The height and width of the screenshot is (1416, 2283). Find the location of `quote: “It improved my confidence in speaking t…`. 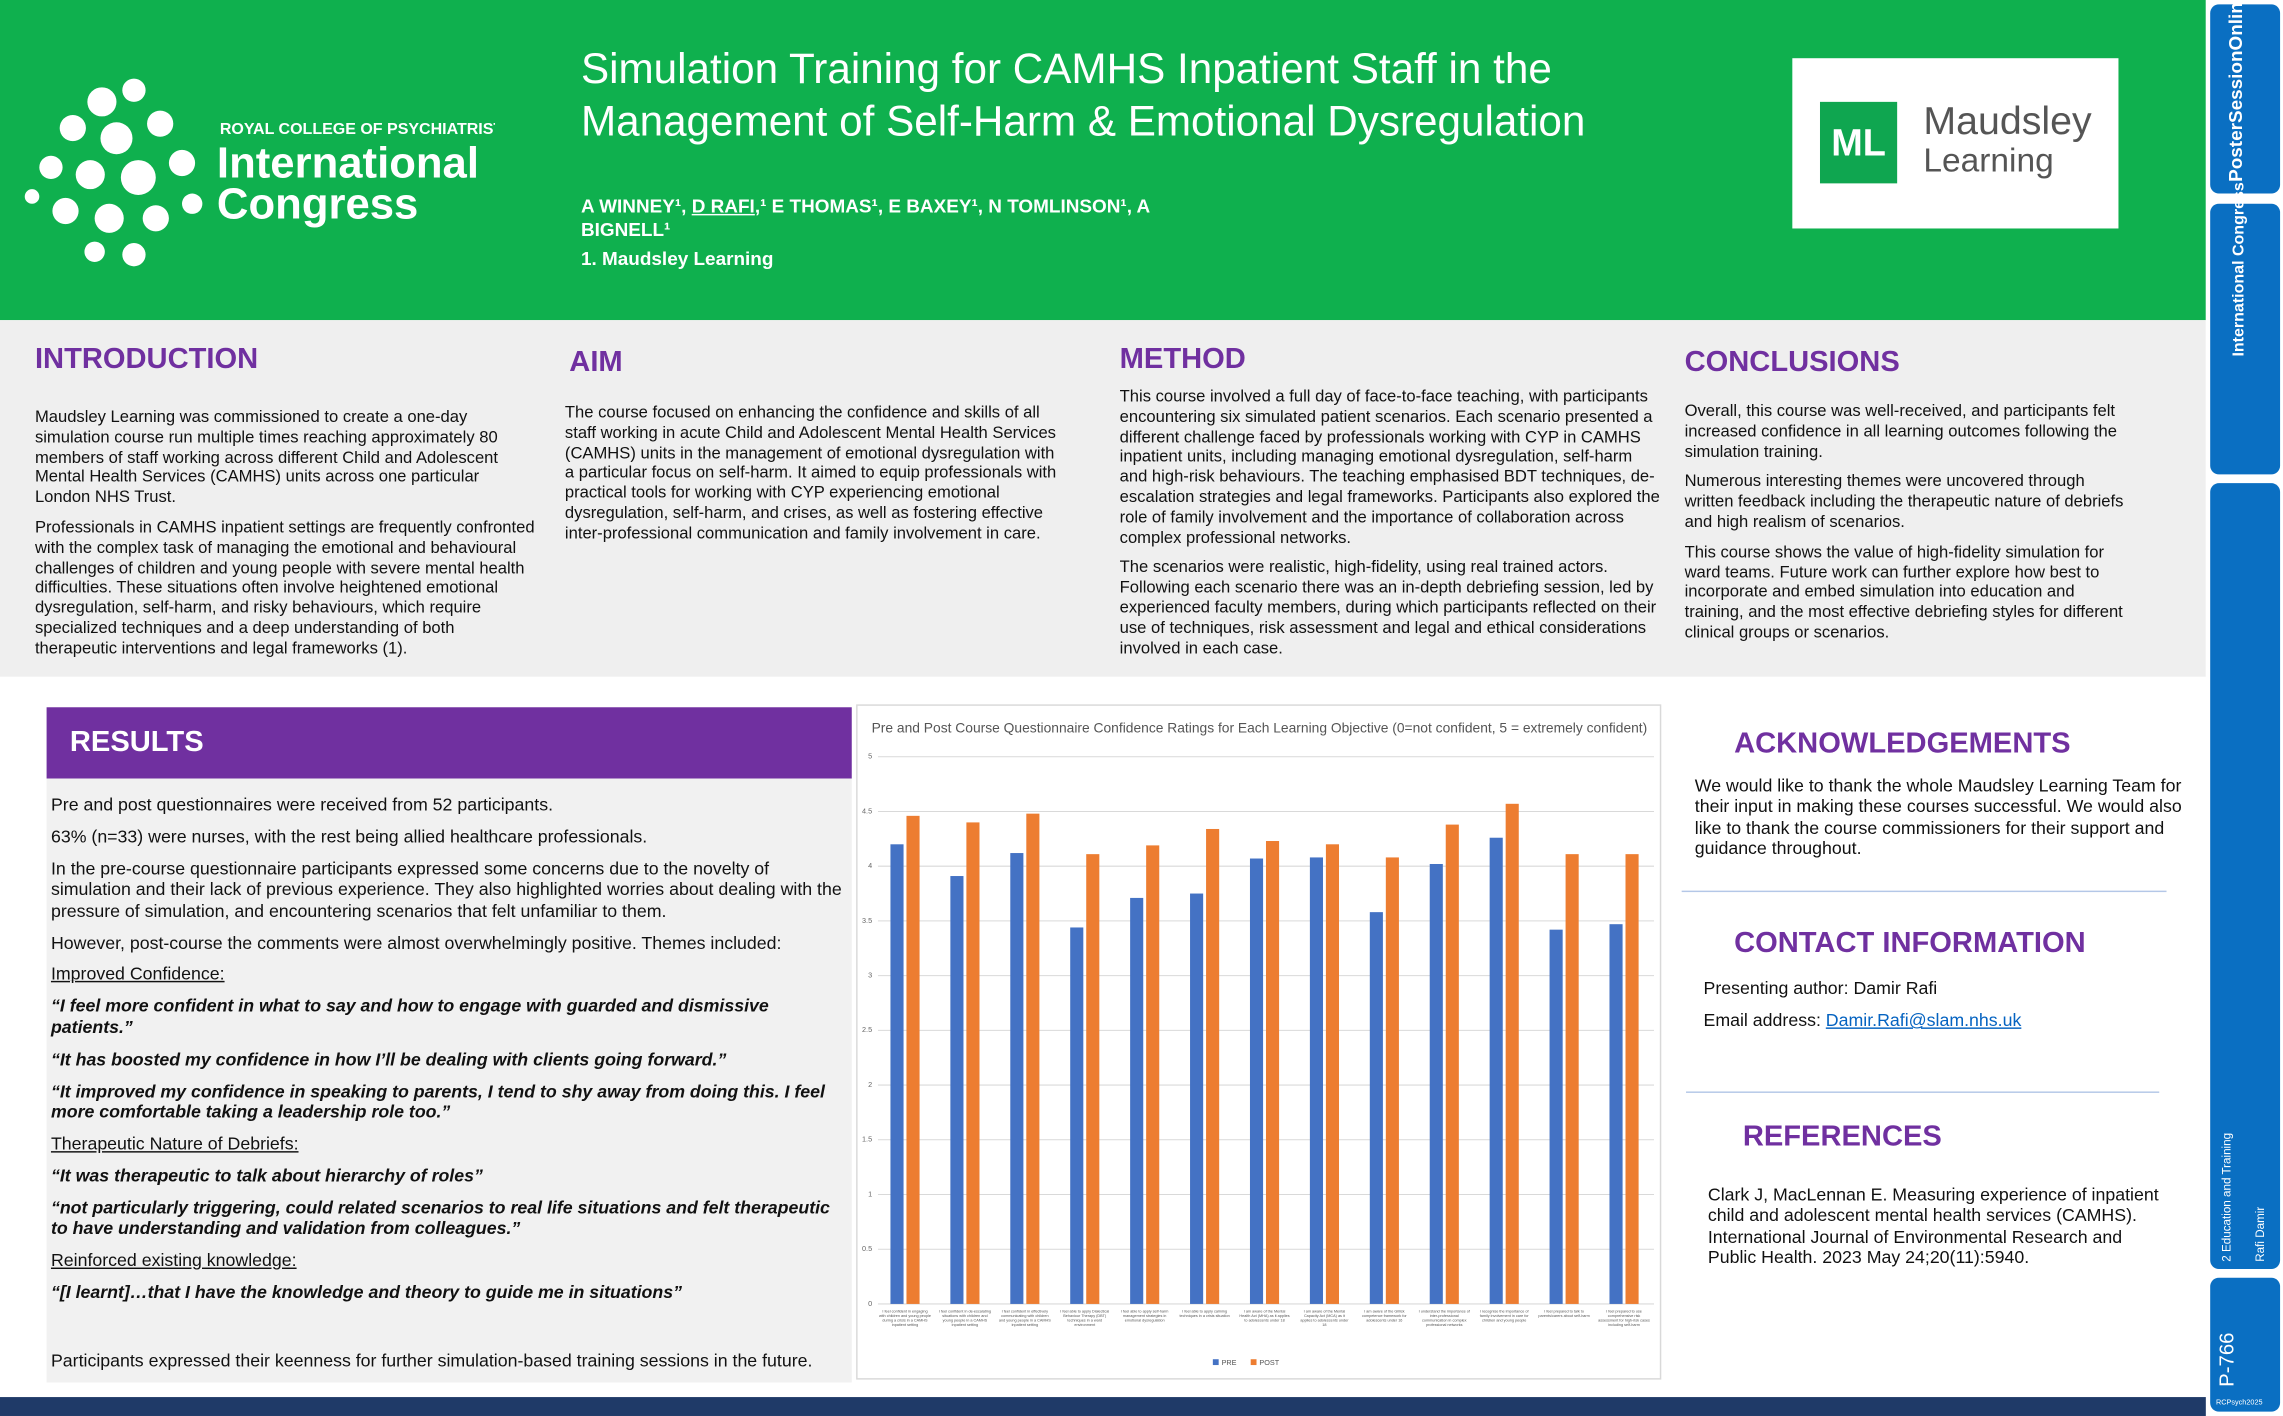

quote: “It improved my confidence in speaking t… is located at coordinates (437, 1101).